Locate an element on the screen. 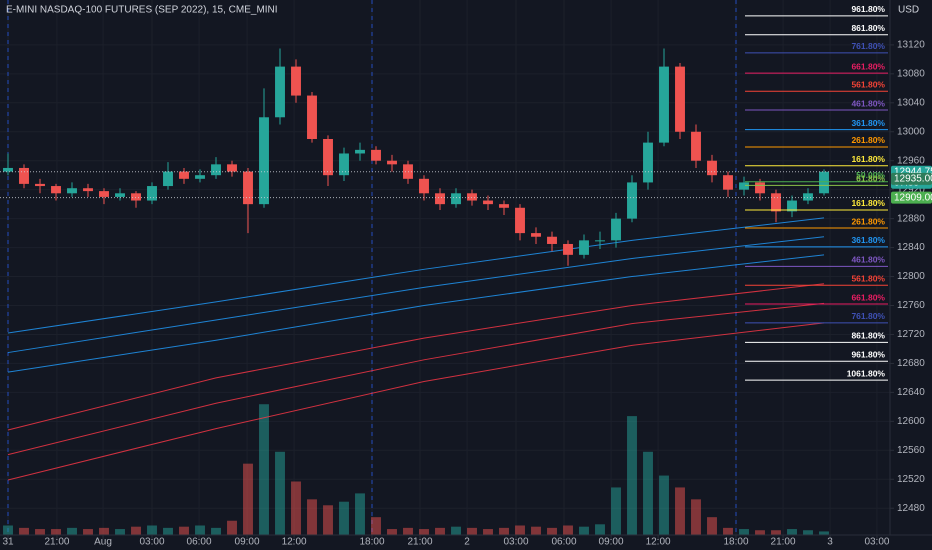  fib-label: 61.80% is located at coordinates (870, 179).